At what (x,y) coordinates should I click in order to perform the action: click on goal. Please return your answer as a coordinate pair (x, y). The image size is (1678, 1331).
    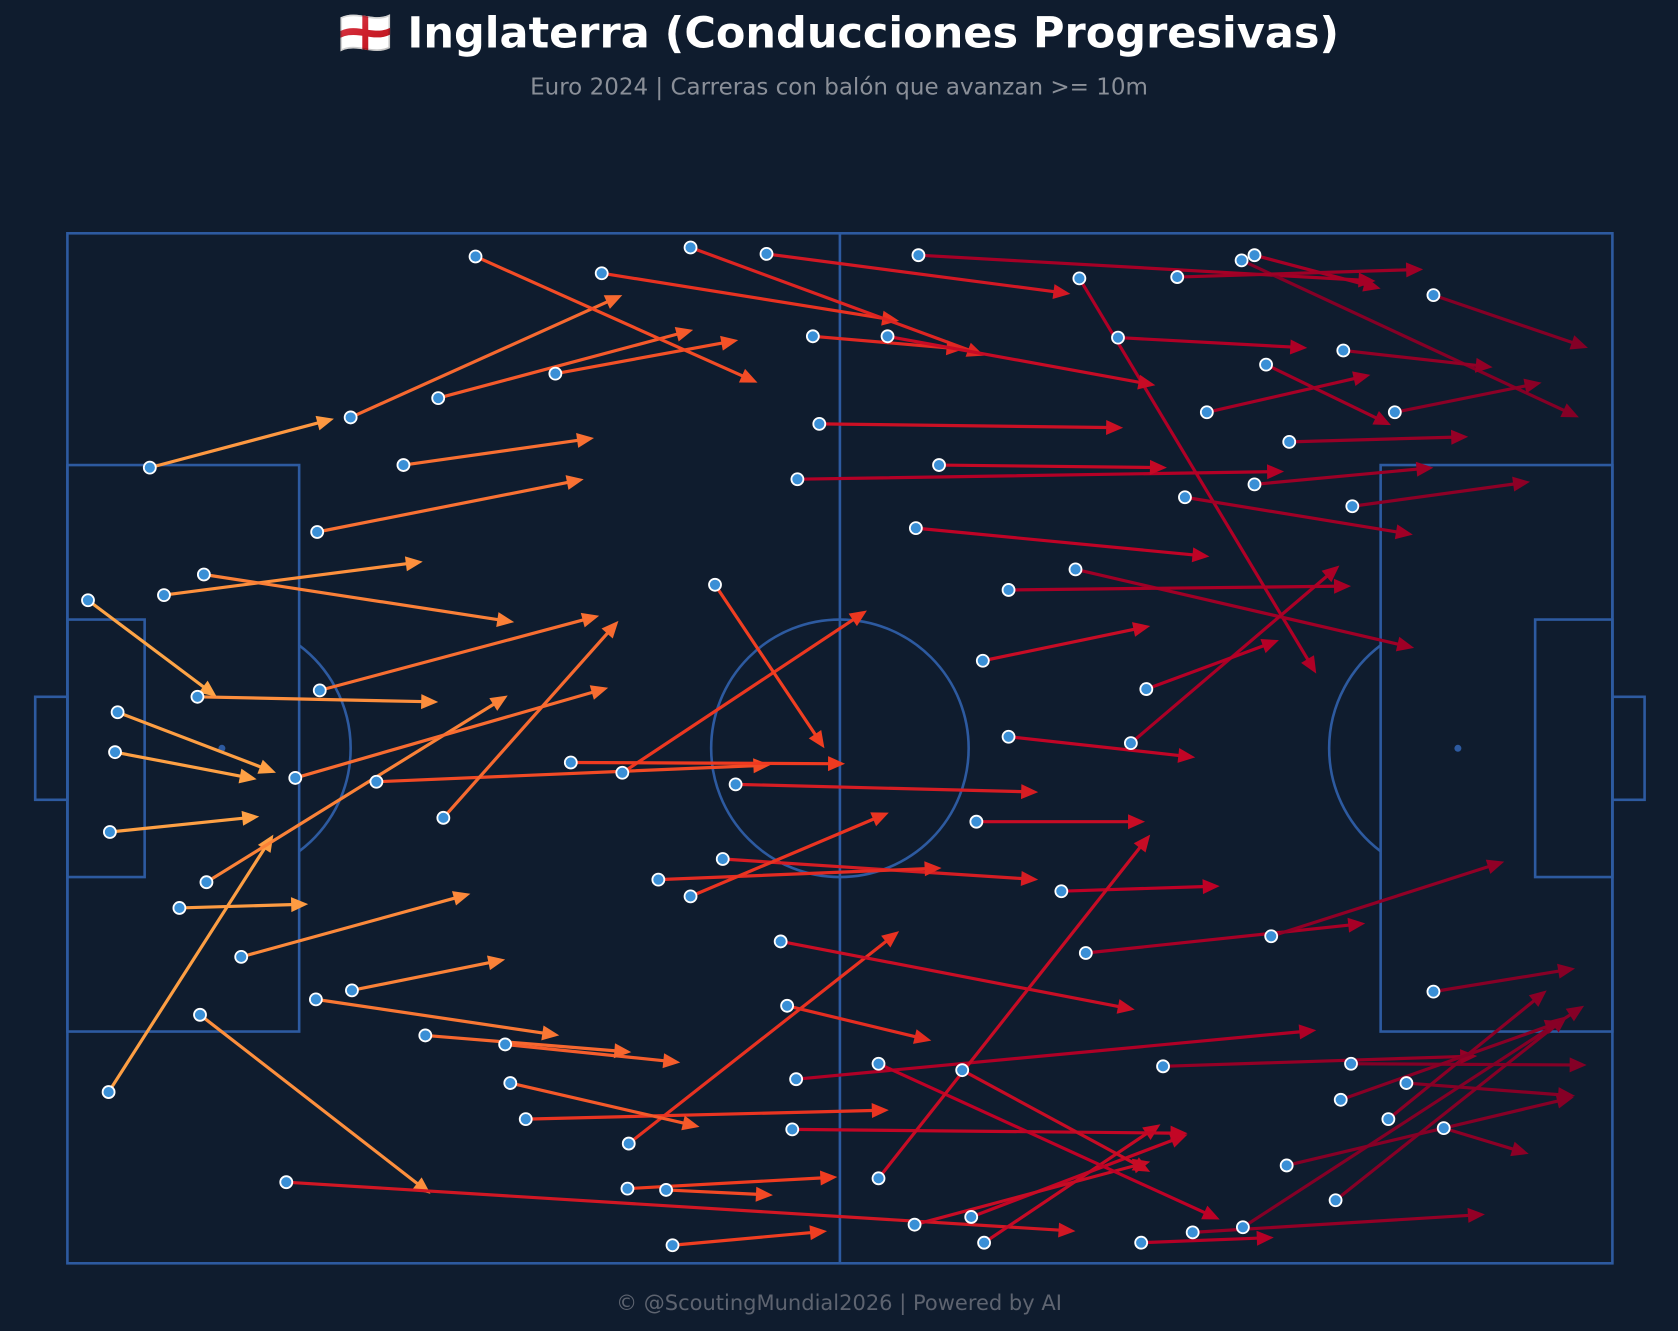
    Looking at the image, I should click on (1628, 748).